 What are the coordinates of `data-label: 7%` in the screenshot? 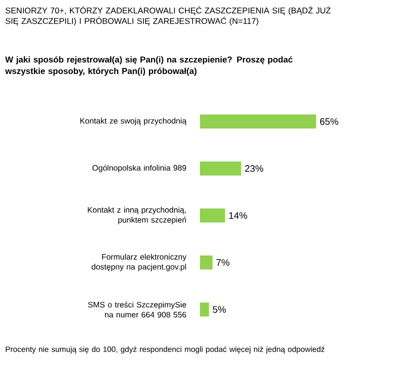 It's located at (223, 262).